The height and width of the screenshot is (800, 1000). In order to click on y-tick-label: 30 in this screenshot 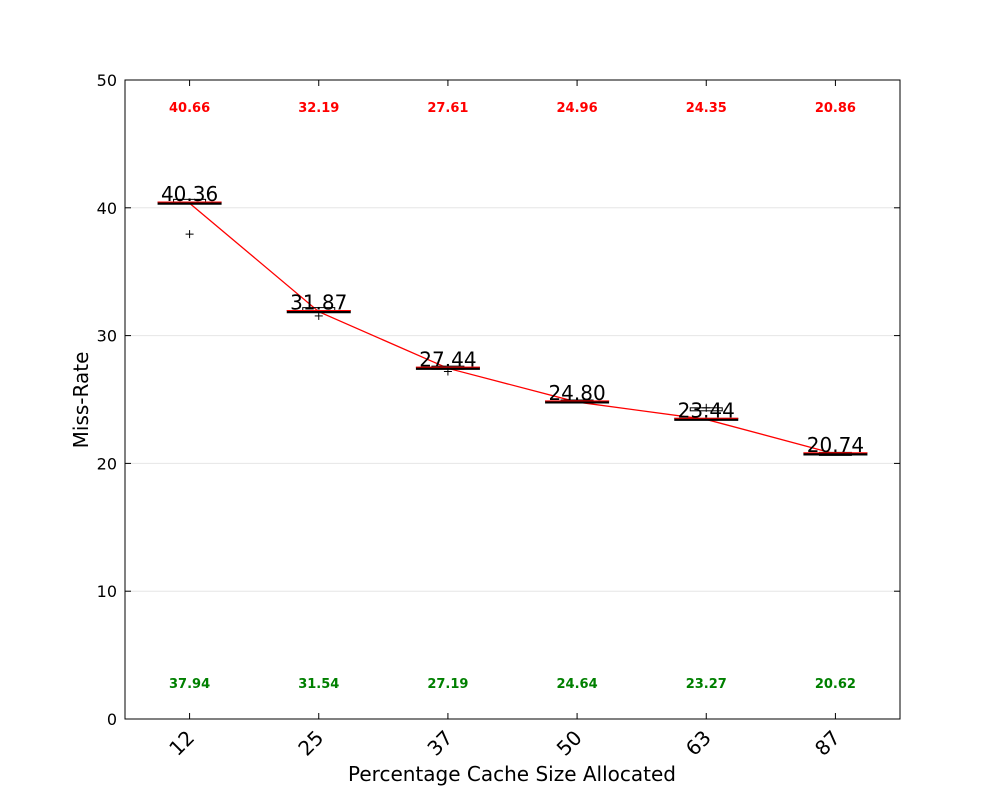, I will do `click(107, 336)`.